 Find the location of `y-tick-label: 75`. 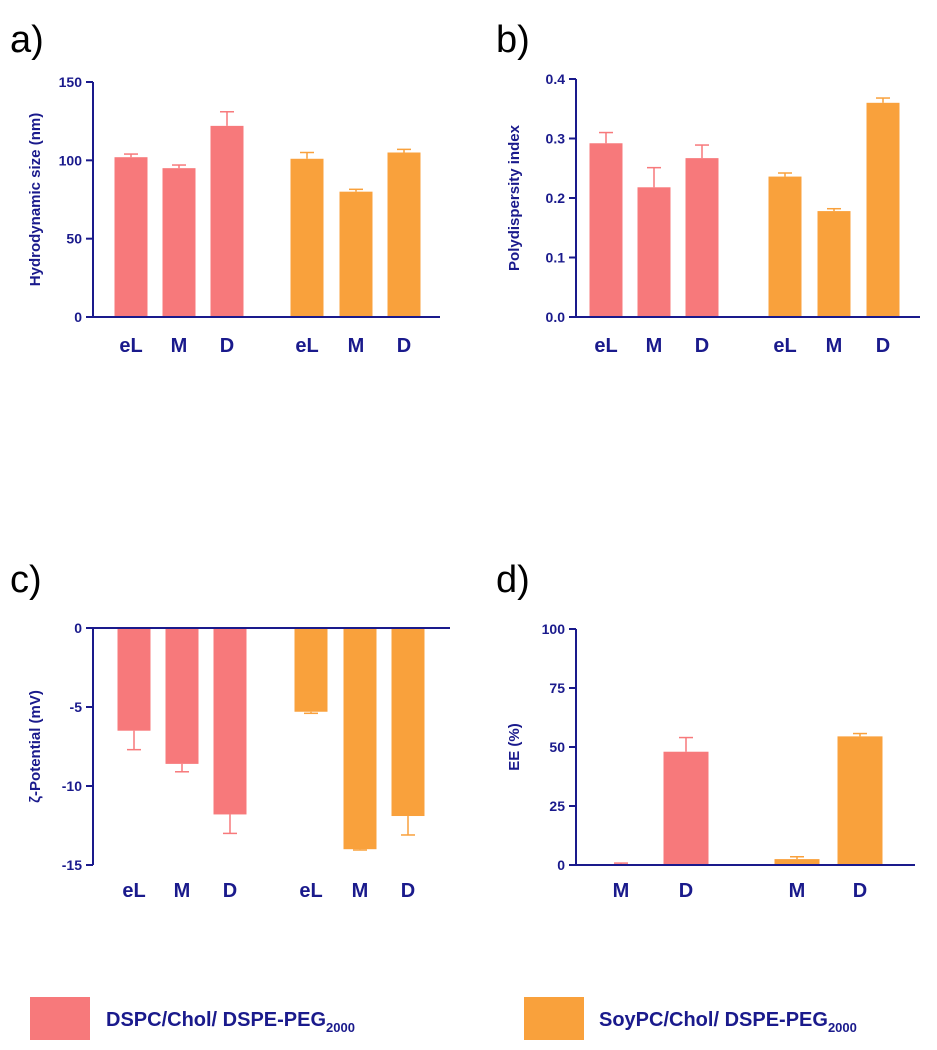

y-tick-label: 75 is located at coordinates (557, 688).